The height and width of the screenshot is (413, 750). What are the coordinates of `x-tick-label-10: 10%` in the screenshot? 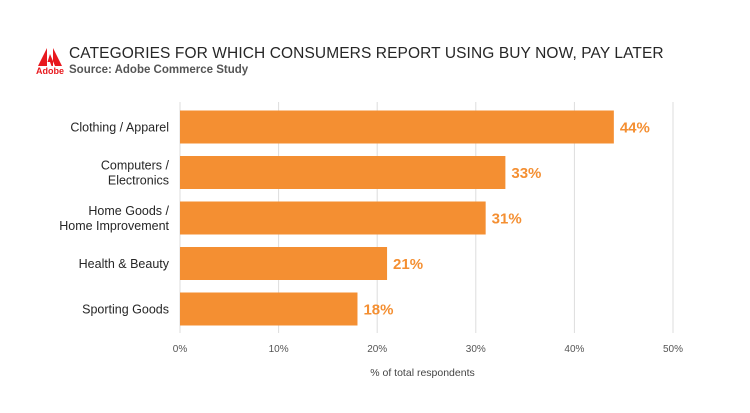 It's located at (279, 349).